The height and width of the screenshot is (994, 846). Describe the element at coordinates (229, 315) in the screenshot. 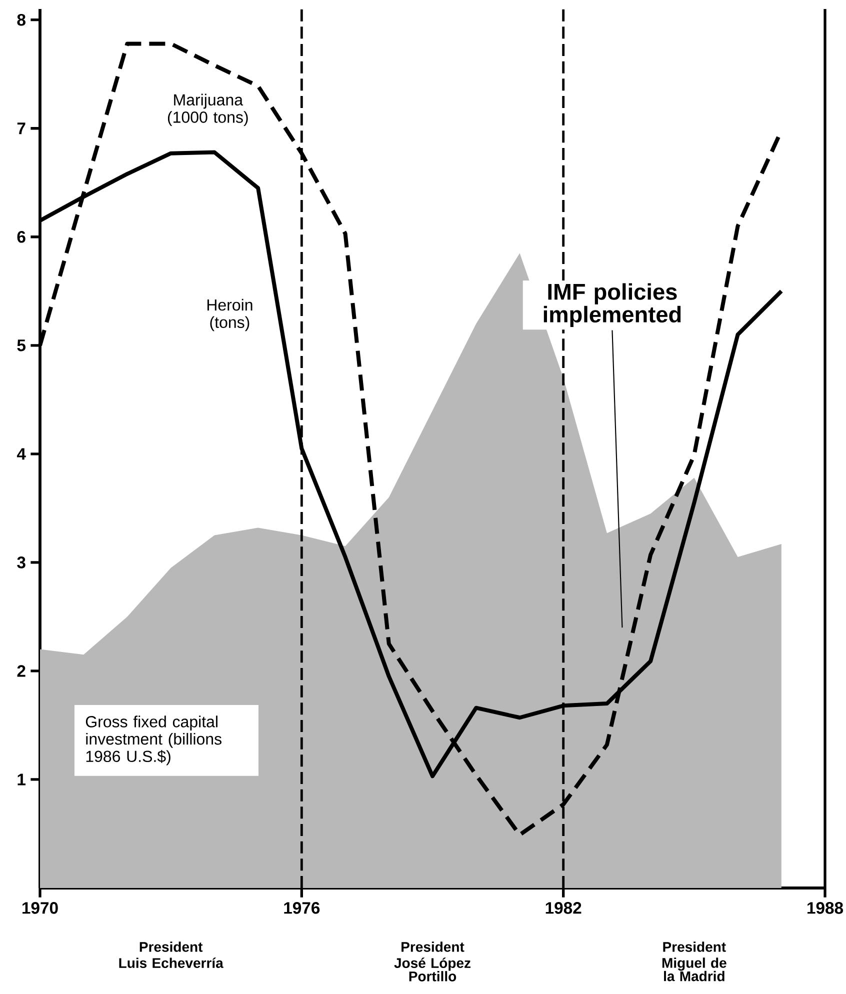

I see `series-label: Heroin (tons)` at that location.